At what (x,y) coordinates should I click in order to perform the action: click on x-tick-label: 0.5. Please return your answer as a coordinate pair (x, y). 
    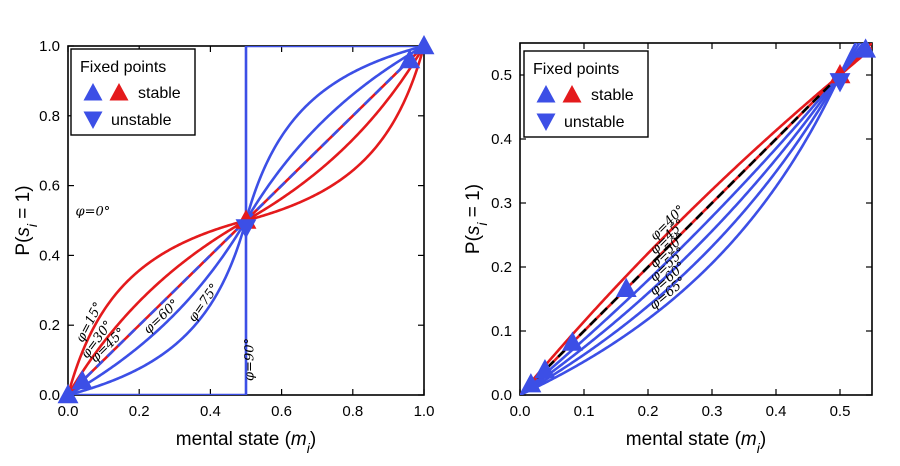
    Looking at the image, I should click on (840, 411).